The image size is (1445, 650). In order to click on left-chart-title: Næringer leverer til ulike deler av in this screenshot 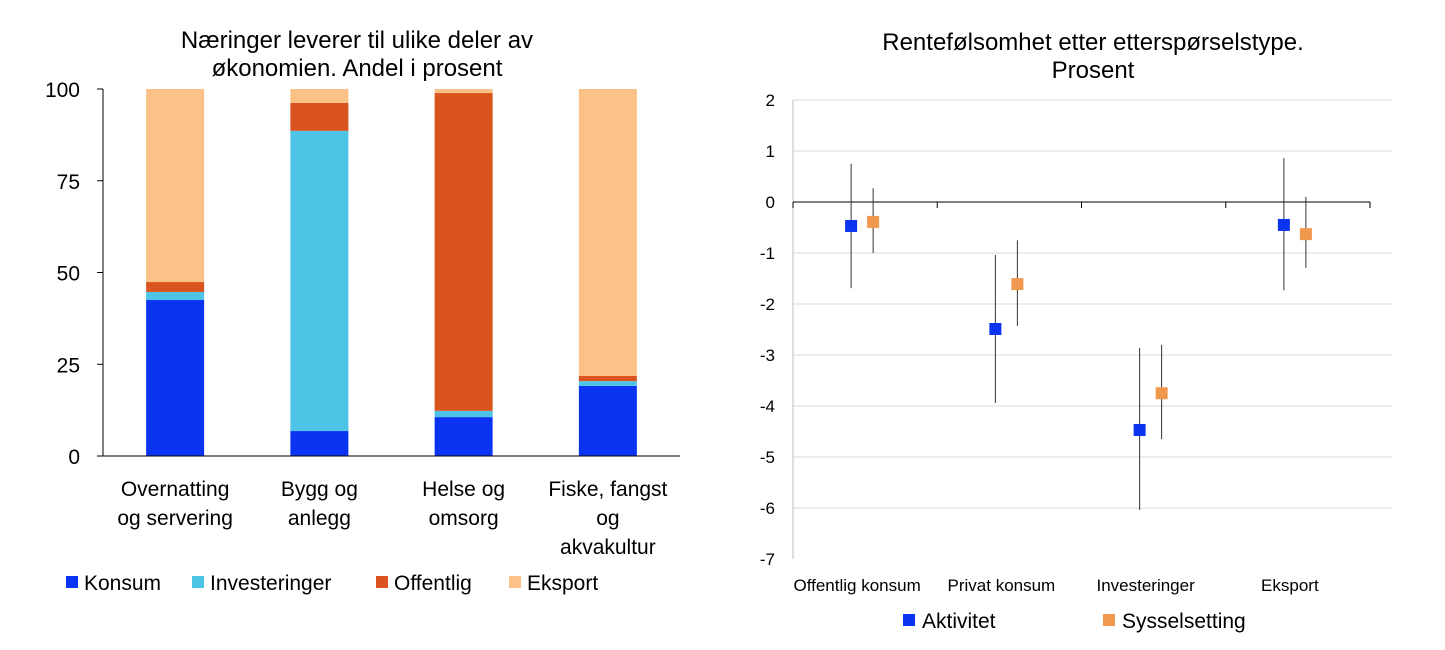, I will do `click(357, 40)`.